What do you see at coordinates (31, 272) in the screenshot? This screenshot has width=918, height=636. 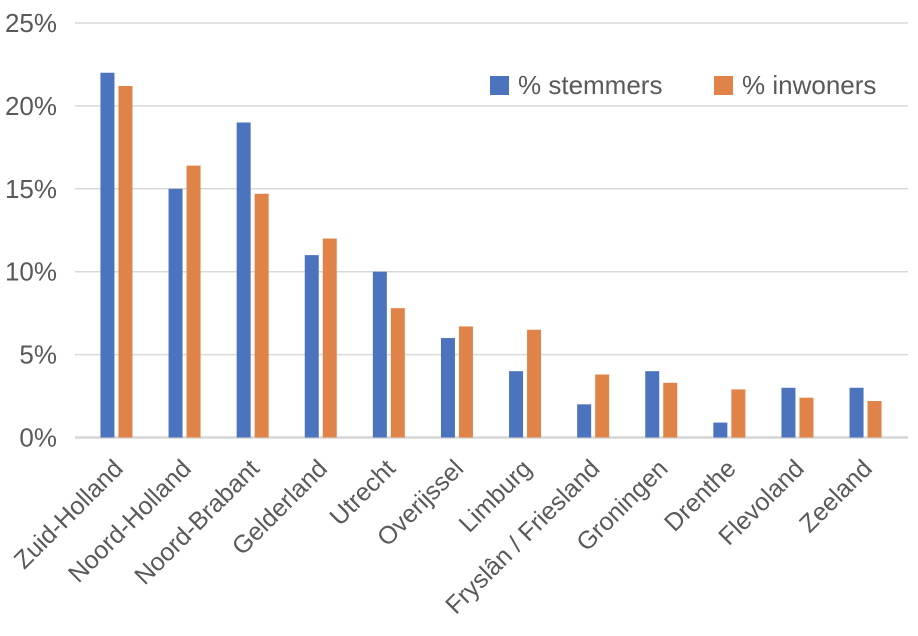 I see `y-tick-label: 10%` at bounding box center [31, 272].